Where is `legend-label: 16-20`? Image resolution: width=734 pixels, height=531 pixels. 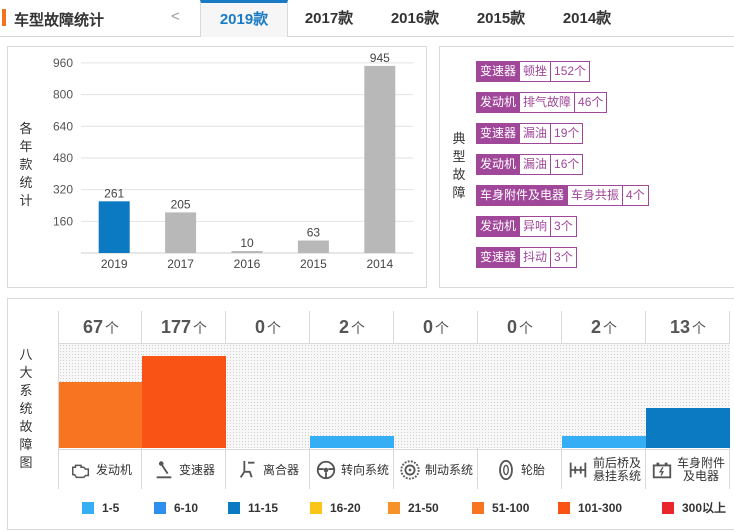 legend-label: 16-20 is located at coordinates (345, 508).